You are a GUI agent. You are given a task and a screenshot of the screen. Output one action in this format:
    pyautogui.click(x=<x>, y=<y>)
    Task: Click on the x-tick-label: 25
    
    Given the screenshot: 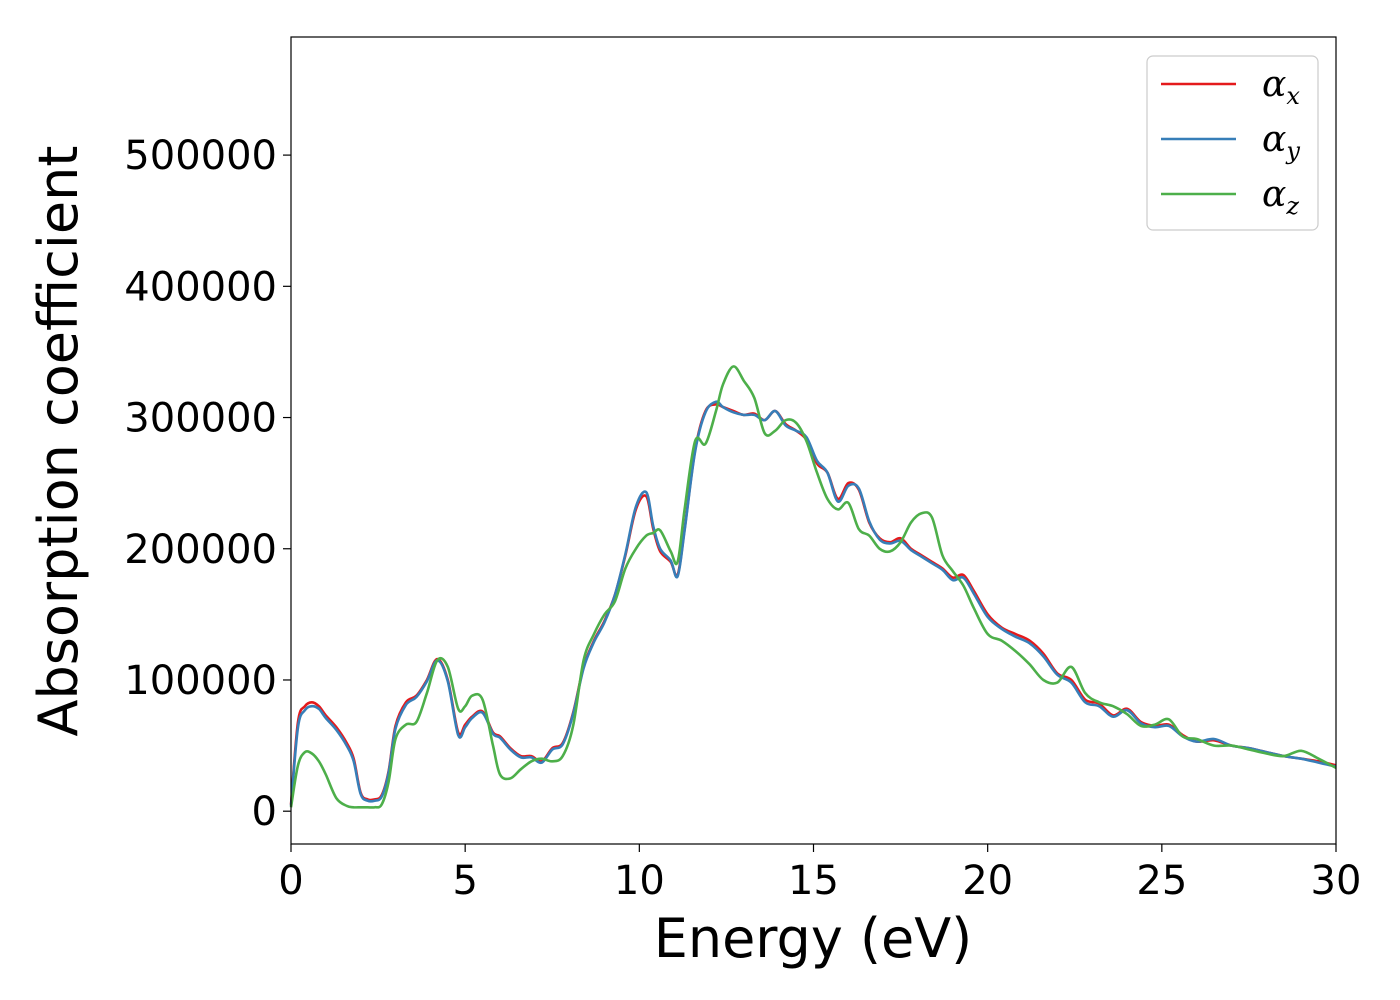 What is the action you would take?
    pyautogui.click(x=1161, y=881)
    